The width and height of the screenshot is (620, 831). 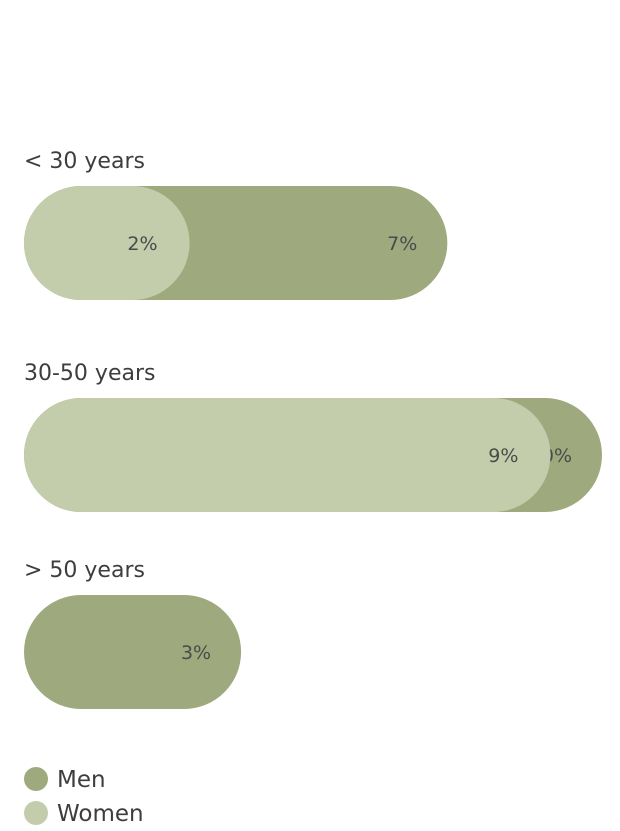 I want to click on category-label-under-30: < 30 years, so click(x=84, y=161).